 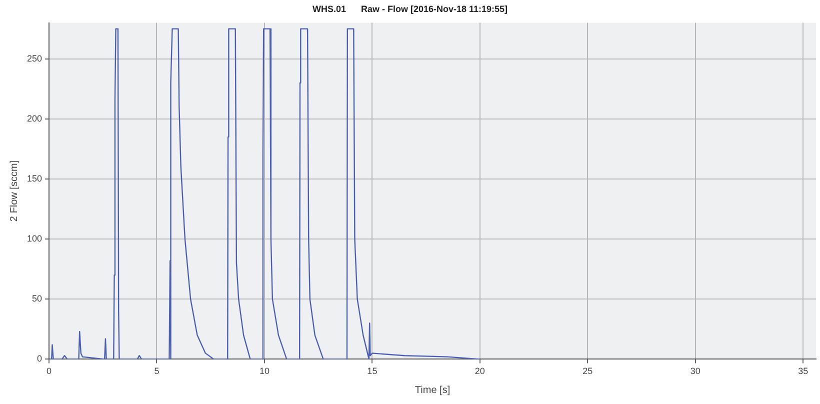 I want to click on y-tick-label: 200, so click(x=34, y=118).